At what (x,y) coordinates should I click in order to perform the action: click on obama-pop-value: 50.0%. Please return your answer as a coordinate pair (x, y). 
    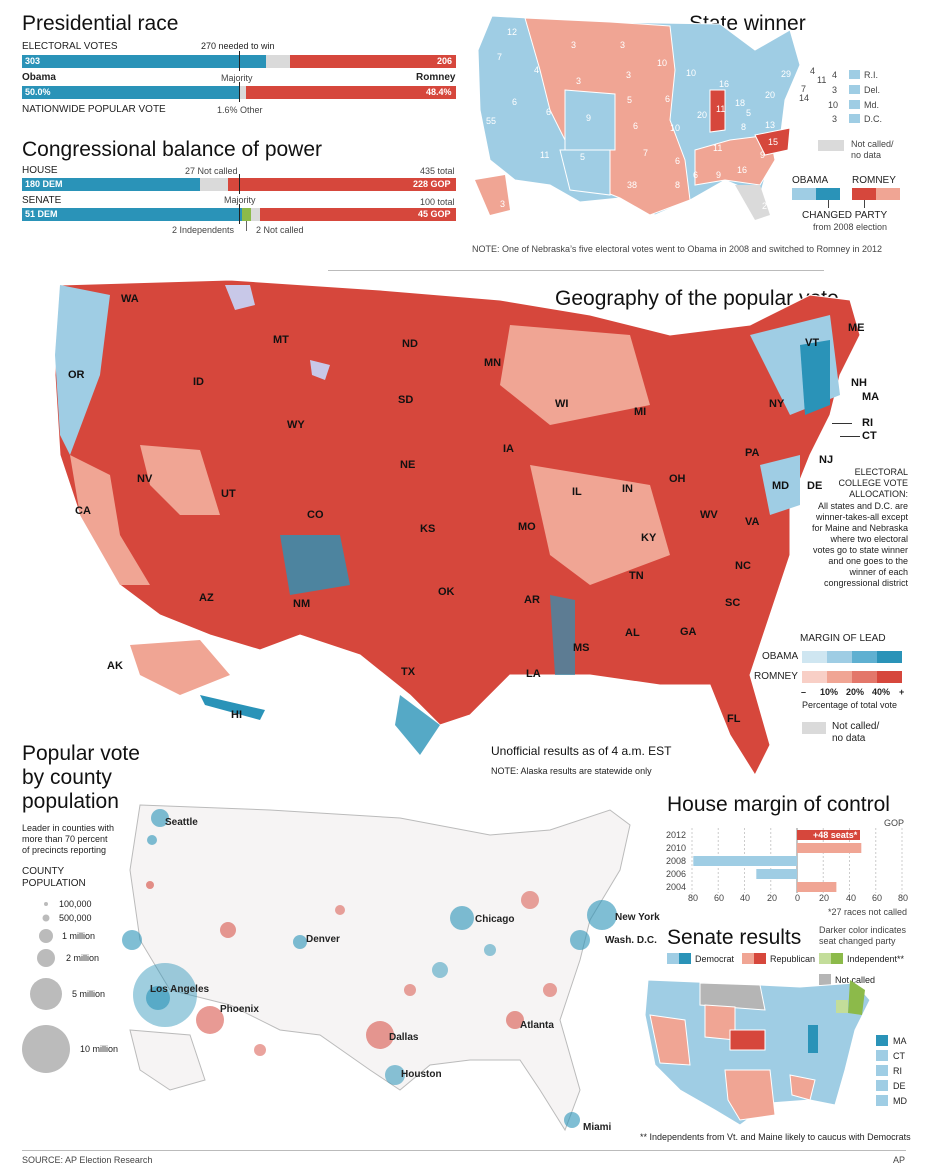
    Looking at the image, I should click on (38, 92).